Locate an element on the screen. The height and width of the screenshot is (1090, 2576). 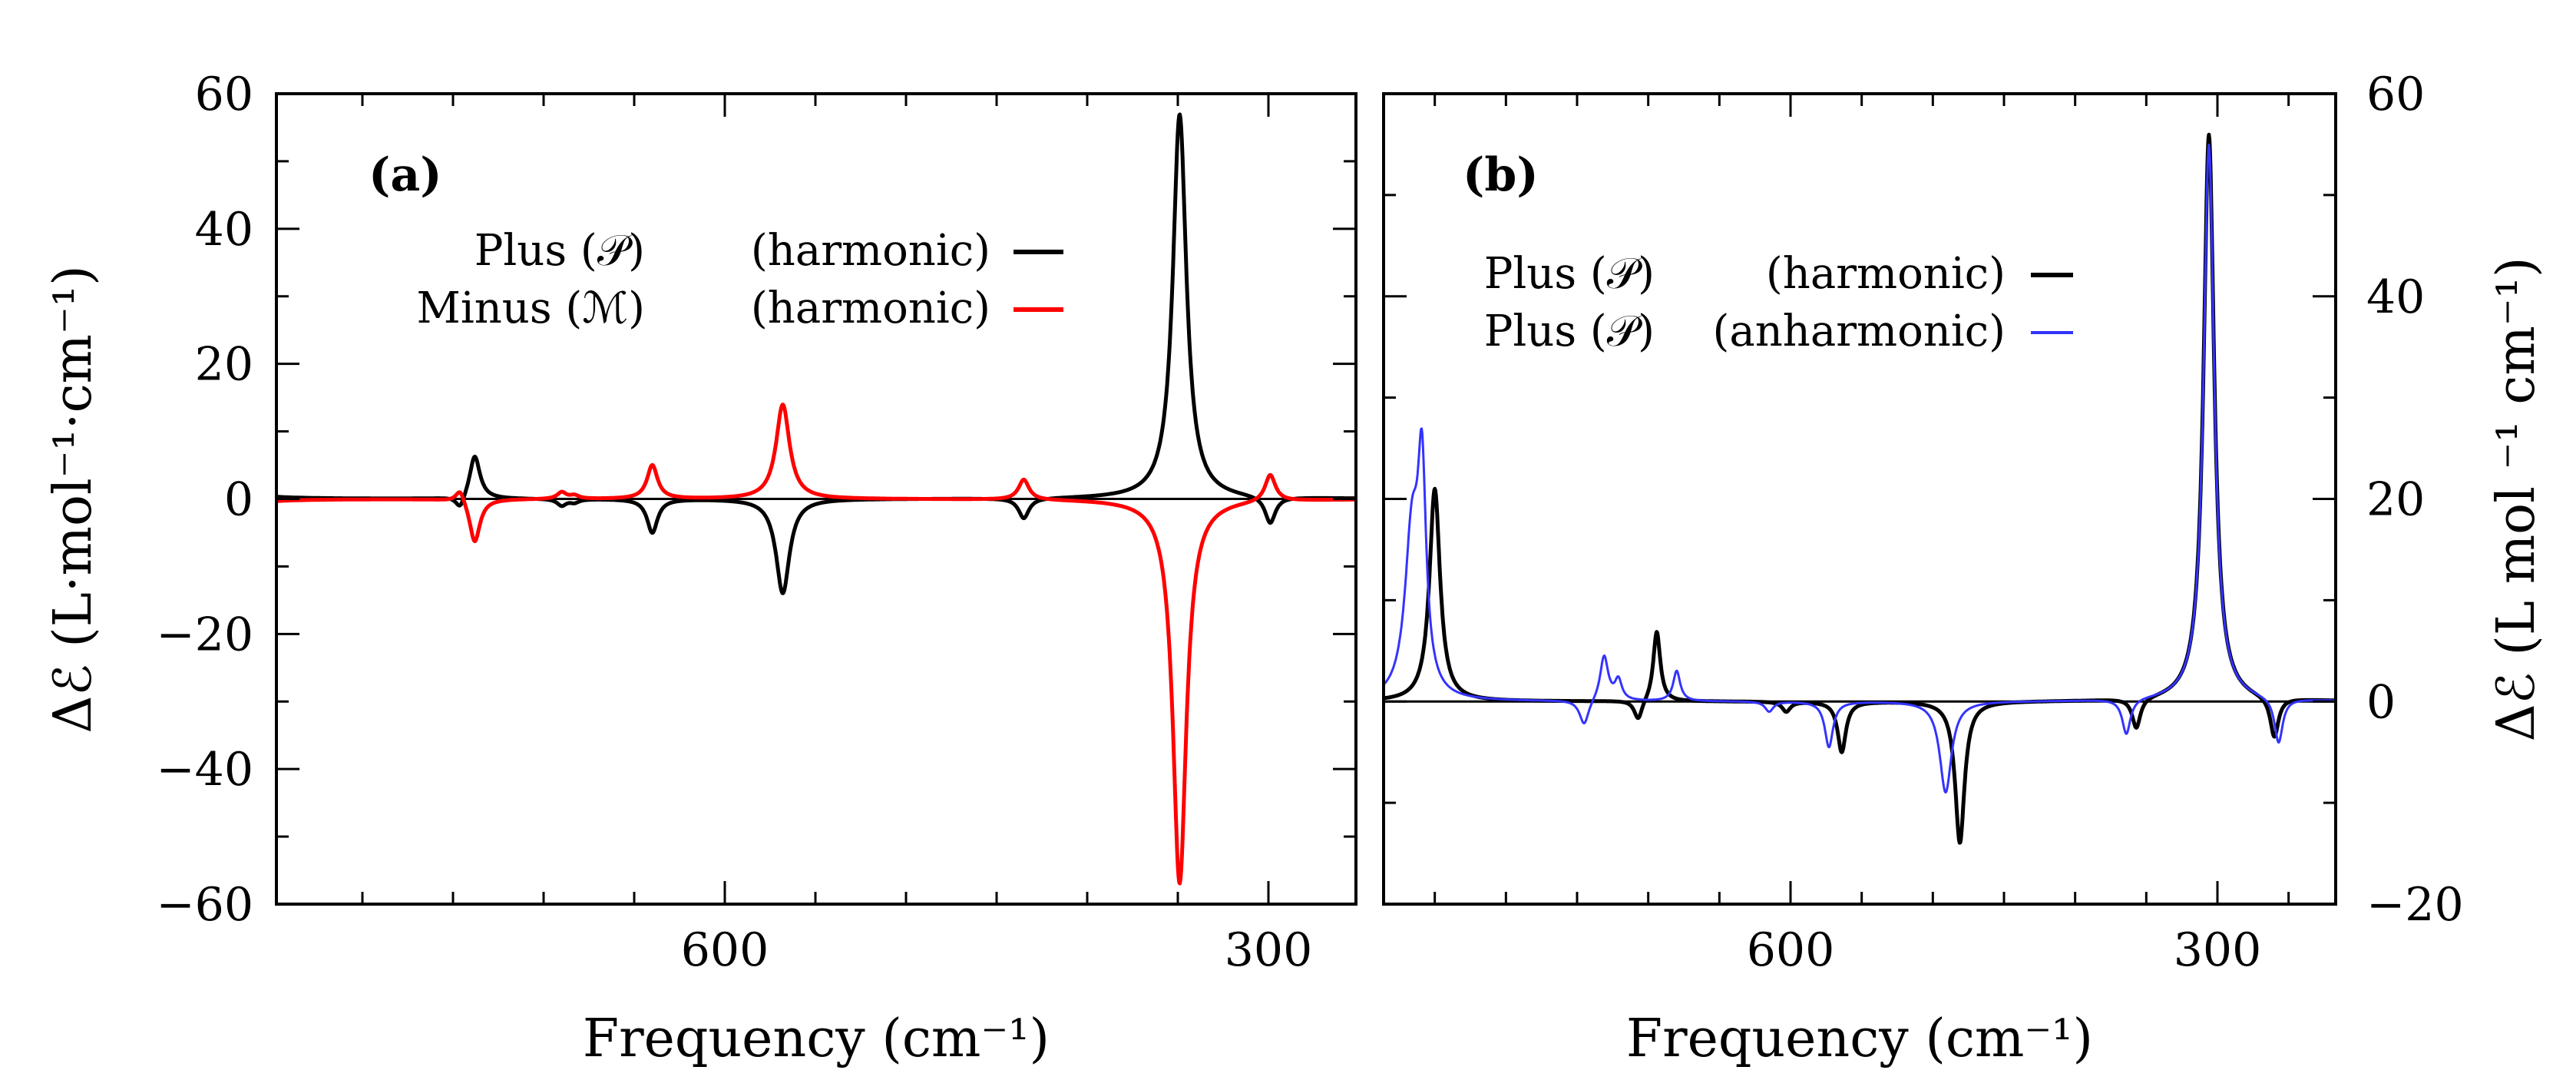
legend-a-entry-2-type: (harmonic) is located at coordinates (870, 308).